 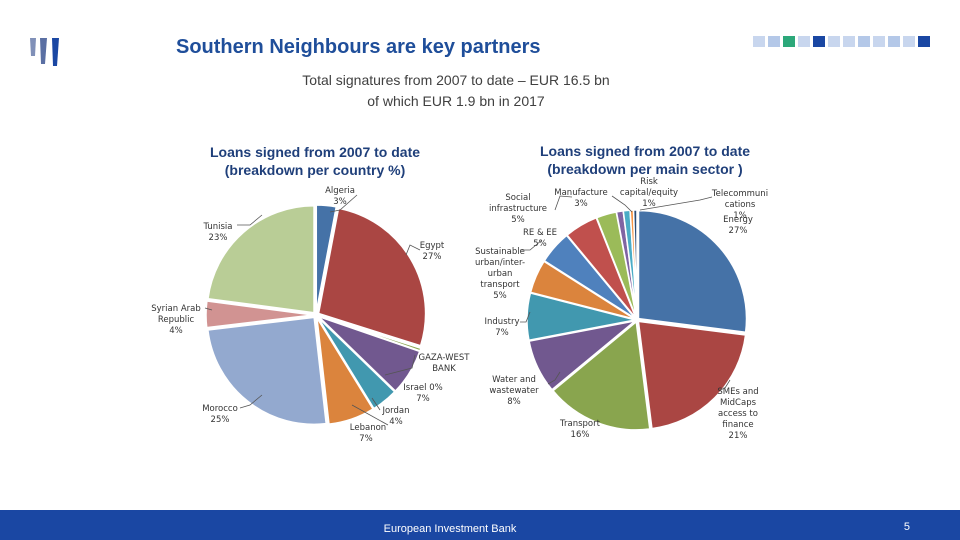 What do you see at coordinates (622, 204) in the screenshot?
I see `sector-leader-risk` at bounding box center [622, 204].